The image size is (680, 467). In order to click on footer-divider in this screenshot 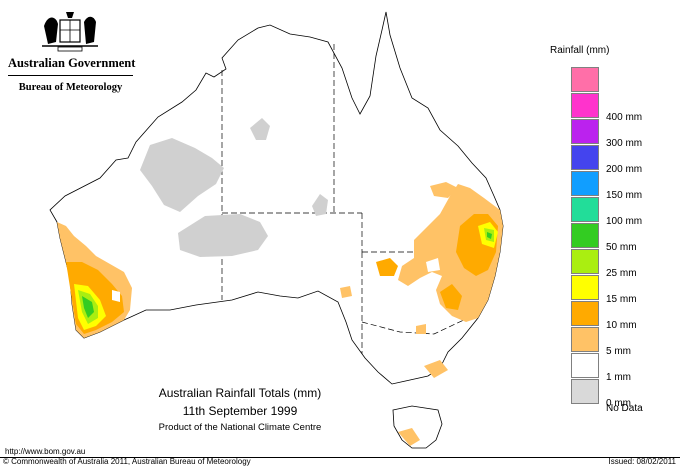, I will do `click(340, 457)`.